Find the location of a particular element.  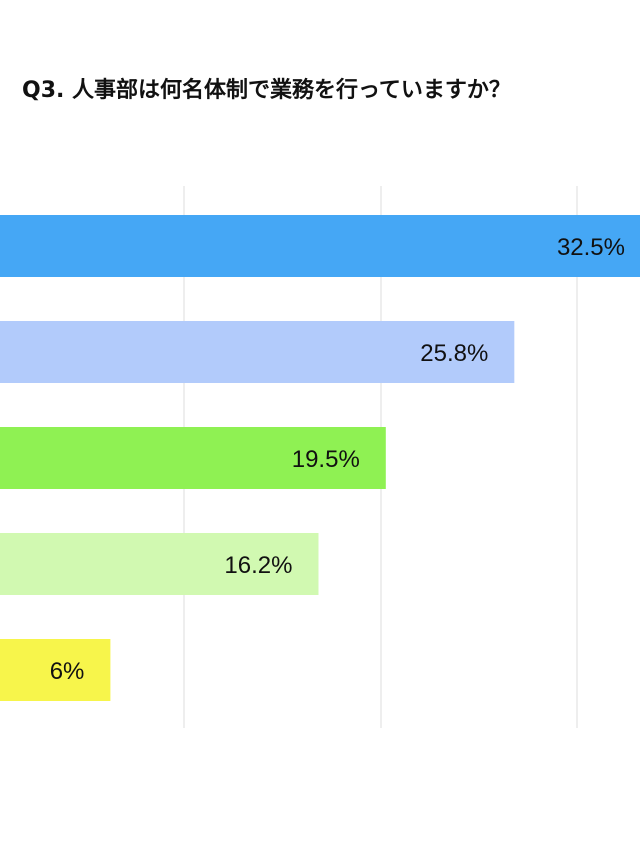

bar-value-label-5: 6% is located at coordinates (67, 671).